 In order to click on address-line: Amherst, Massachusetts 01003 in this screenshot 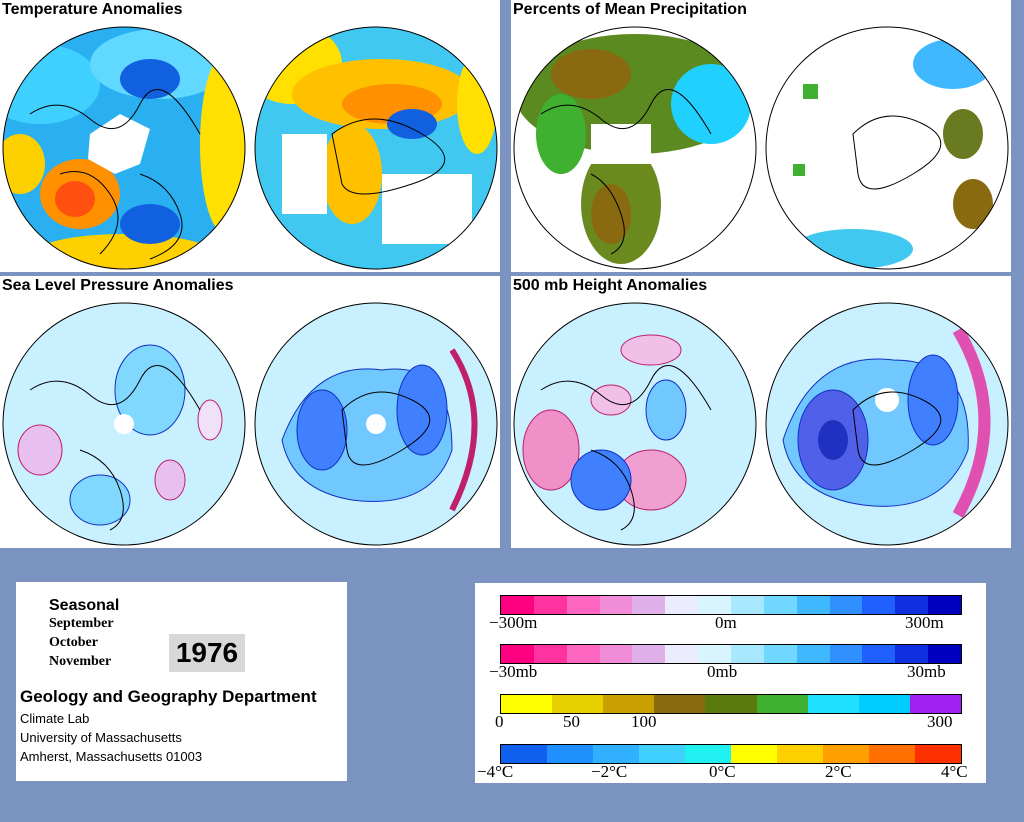, I will do `click(111, 756)`.